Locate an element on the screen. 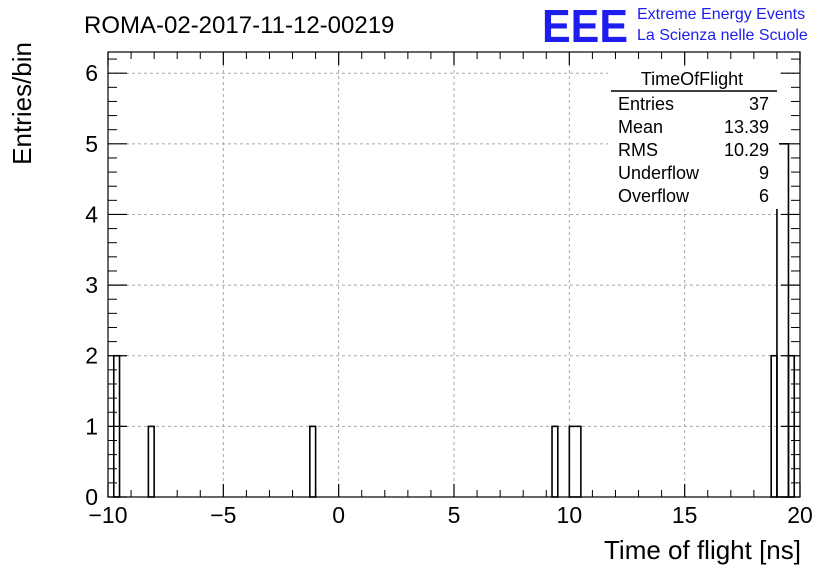  y-tick-label: 0 is located at coordinates (91, 497).